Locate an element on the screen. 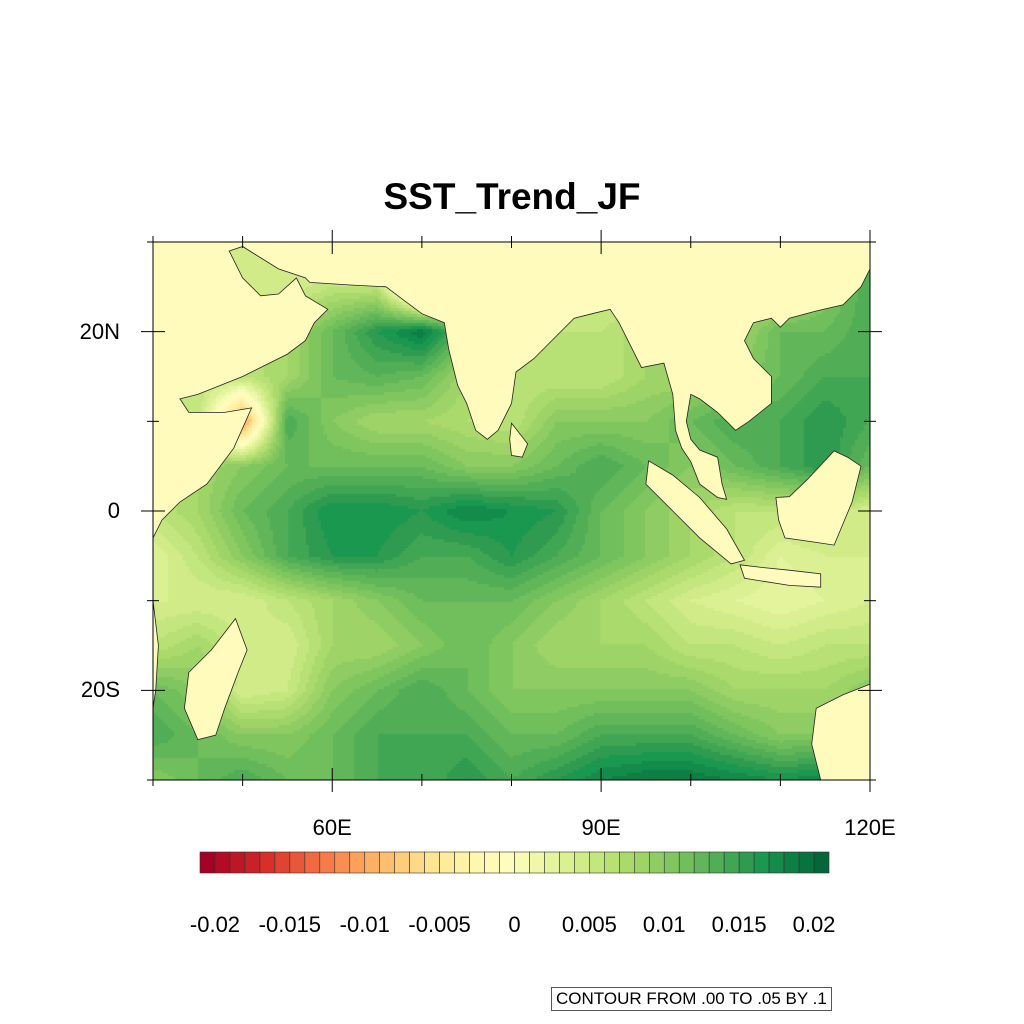  land-borneo is located at coordinates (818, 498).